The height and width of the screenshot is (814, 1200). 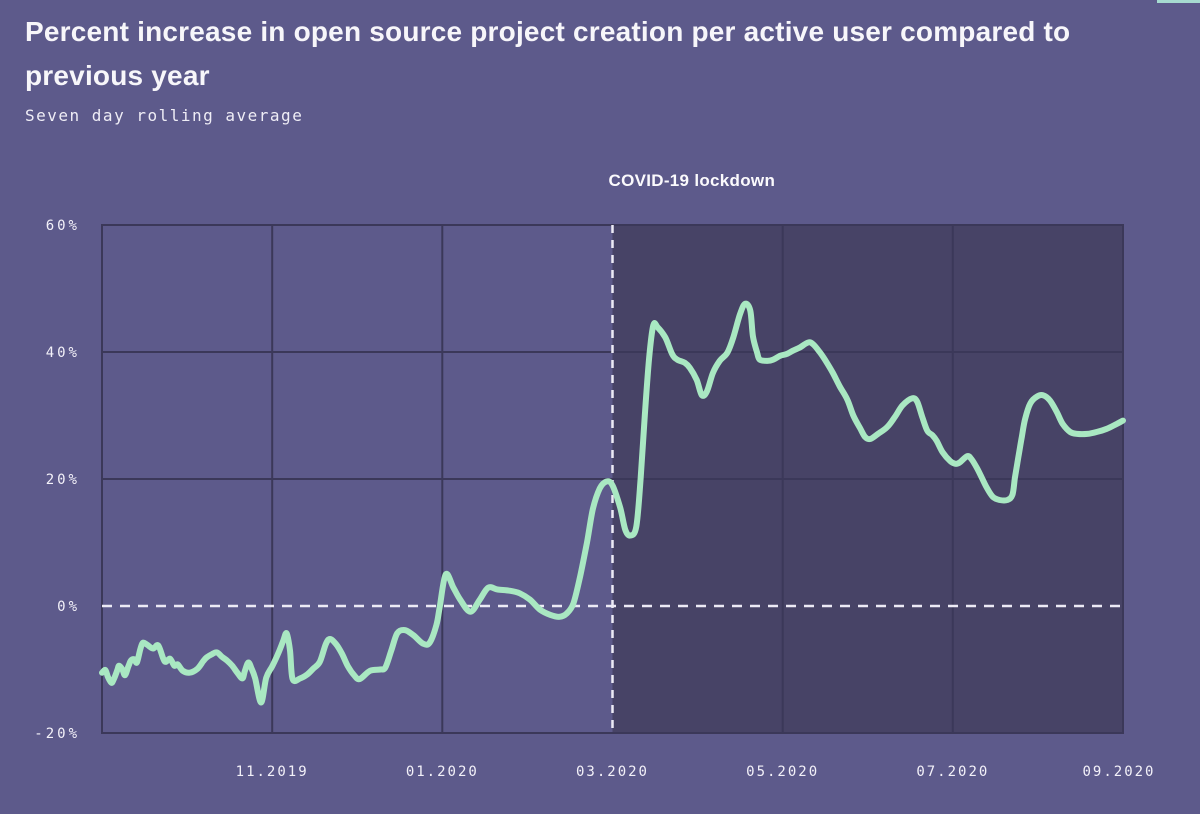 I want to click on accent-sliver, so click(x=1178, y=1).